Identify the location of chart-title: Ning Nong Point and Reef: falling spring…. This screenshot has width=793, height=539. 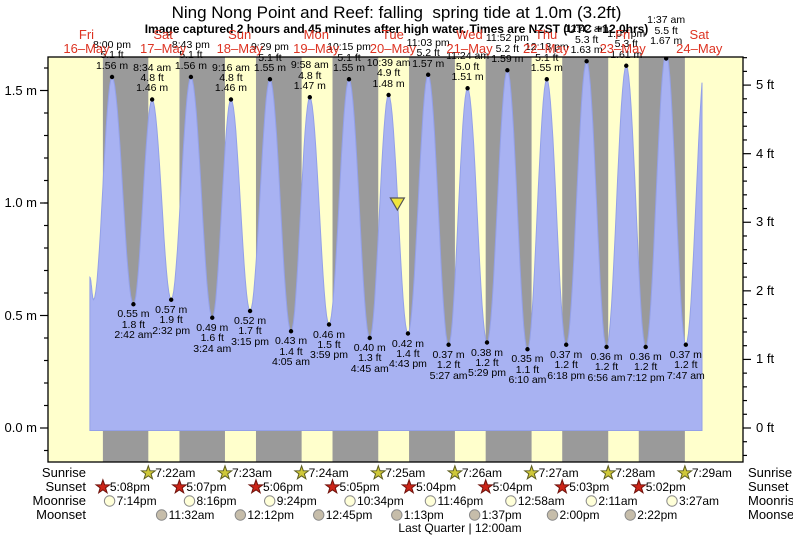
(396, 12).